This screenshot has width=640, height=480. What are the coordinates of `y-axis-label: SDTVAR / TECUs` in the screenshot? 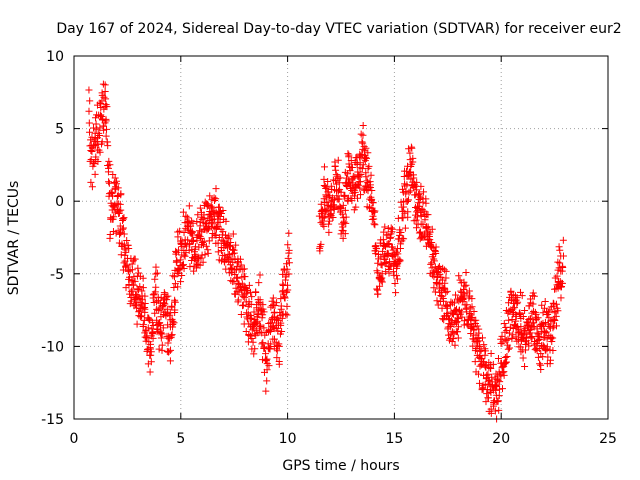 It's located at (14, 238).